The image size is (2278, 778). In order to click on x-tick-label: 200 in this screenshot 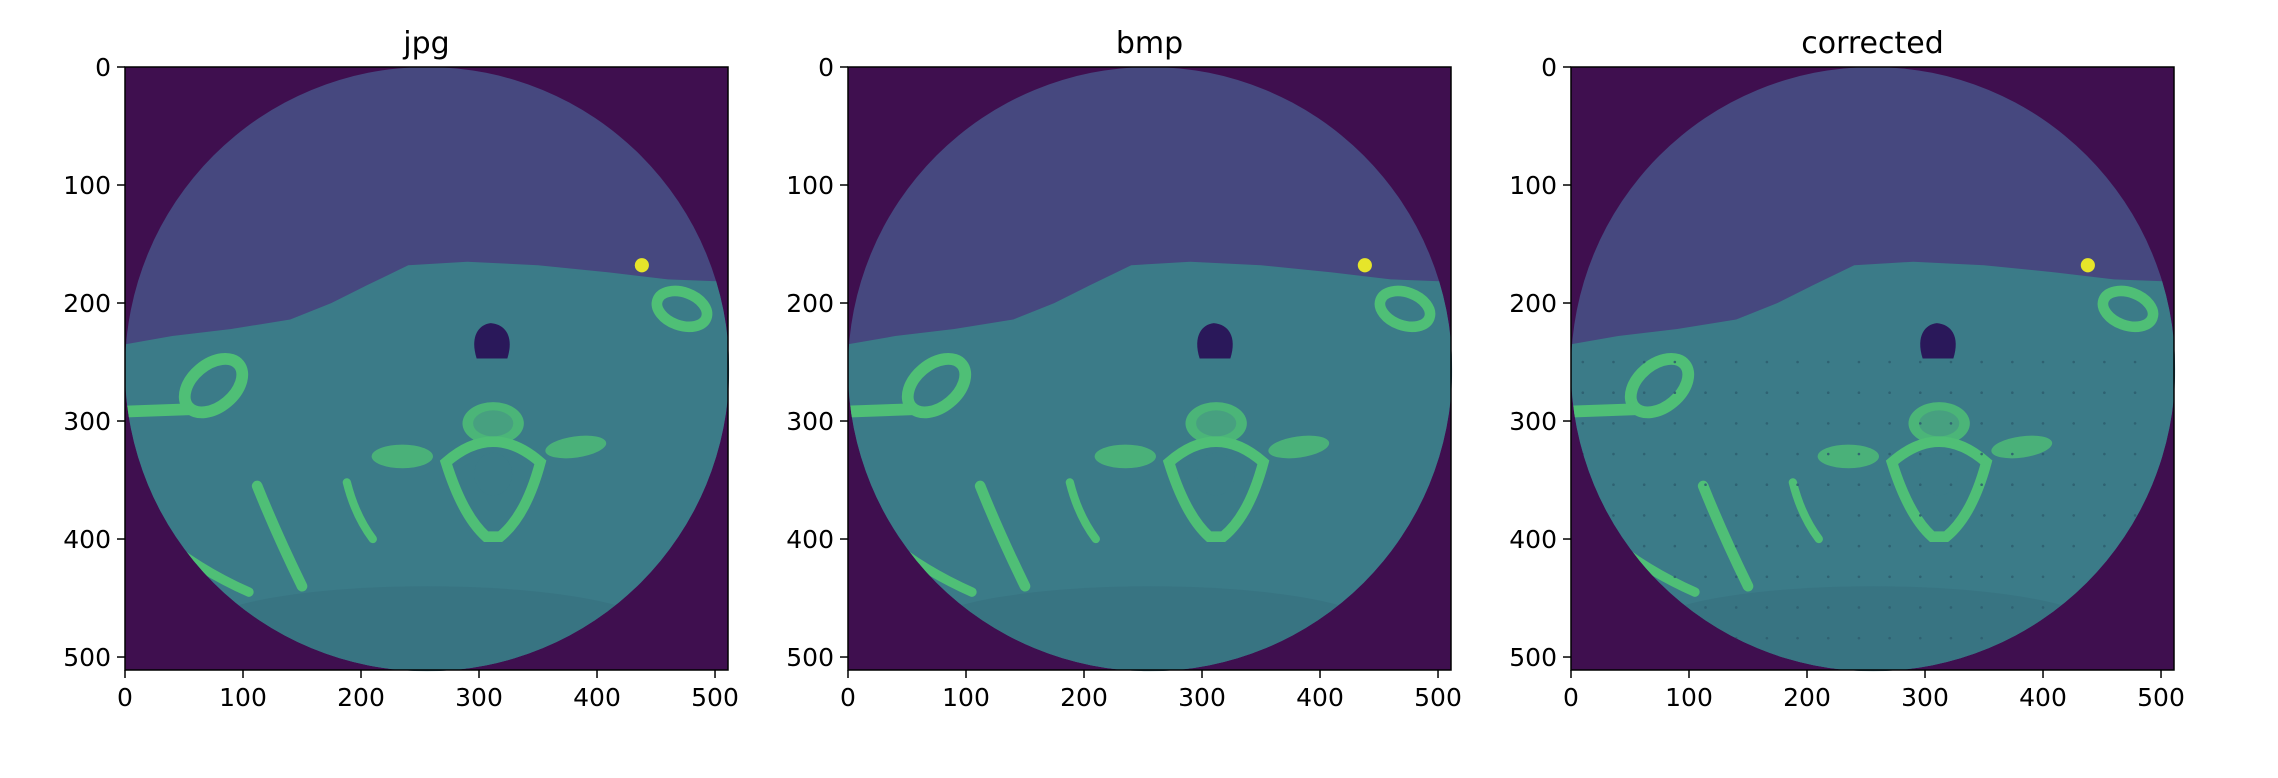, I will do `click(1084, 697)`.